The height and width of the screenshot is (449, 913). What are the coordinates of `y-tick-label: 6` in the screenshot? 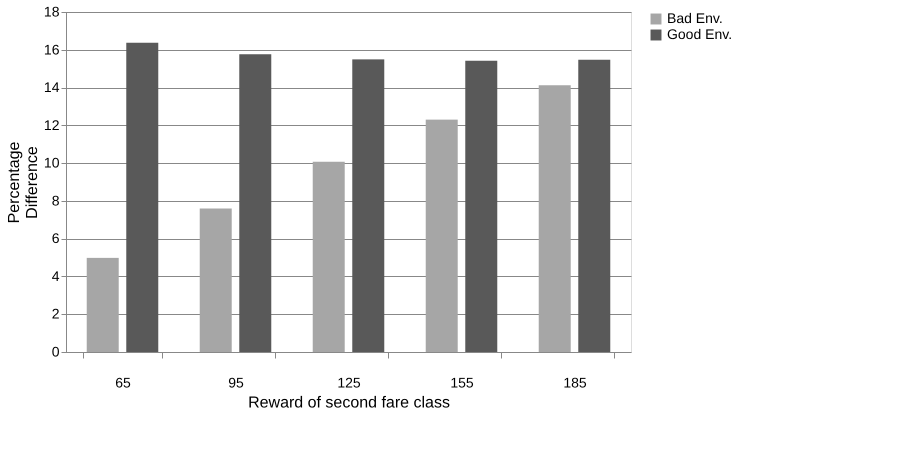 It's located at (56, 238).